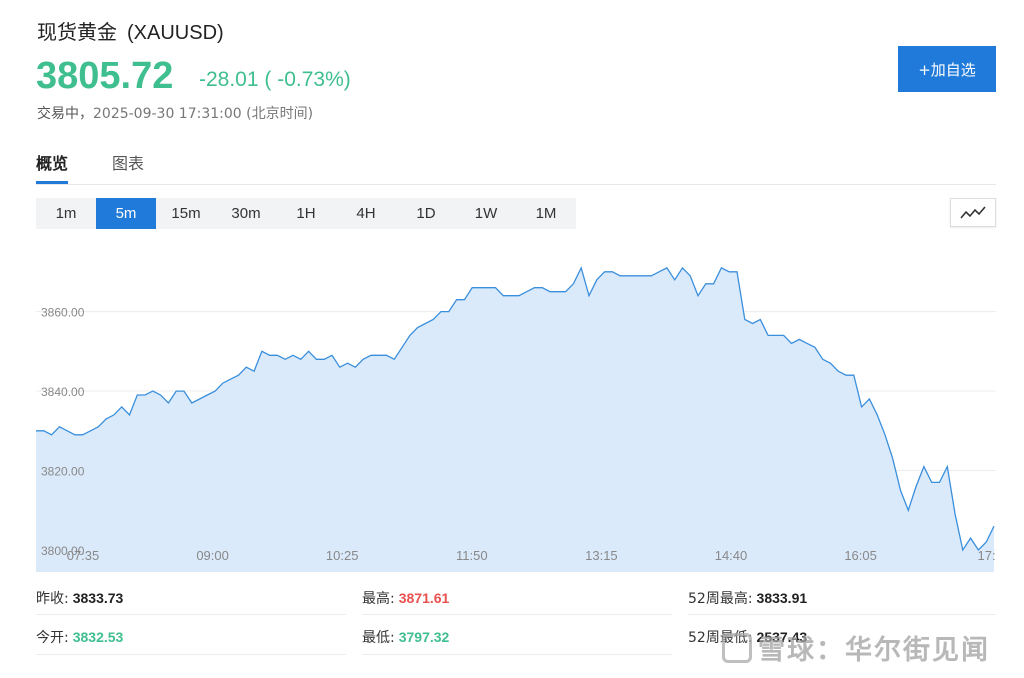 The image size is (1024, 678). Describe the element at coordinates (77, 32) in the screenshot. I see `instrument-name: 现货黄金` at that location.